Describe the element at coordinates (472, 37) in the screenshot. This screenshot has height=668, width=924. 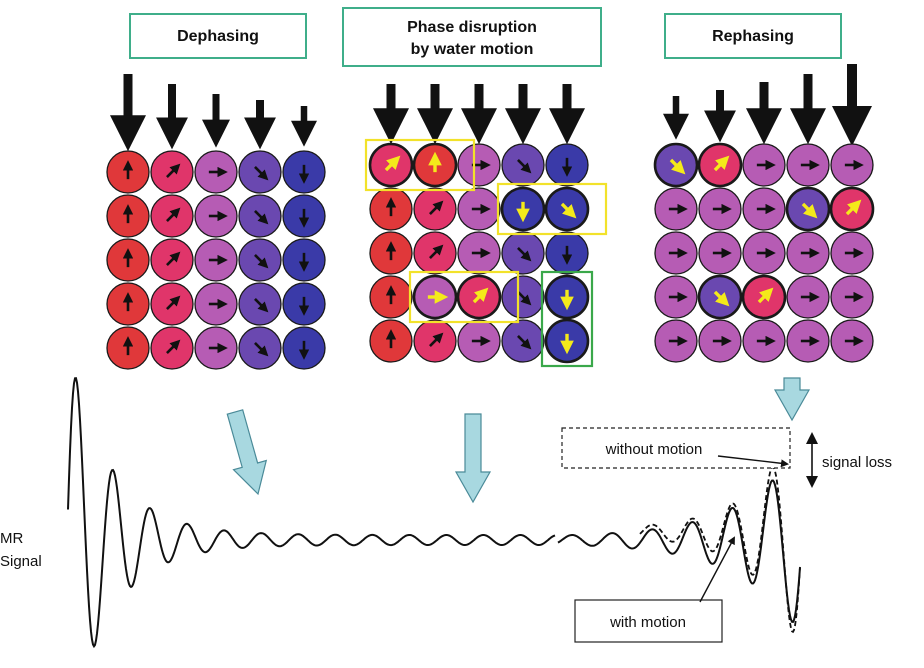
I see `panel-title-phase-disruption: Phase disruption by water motion` at that location.